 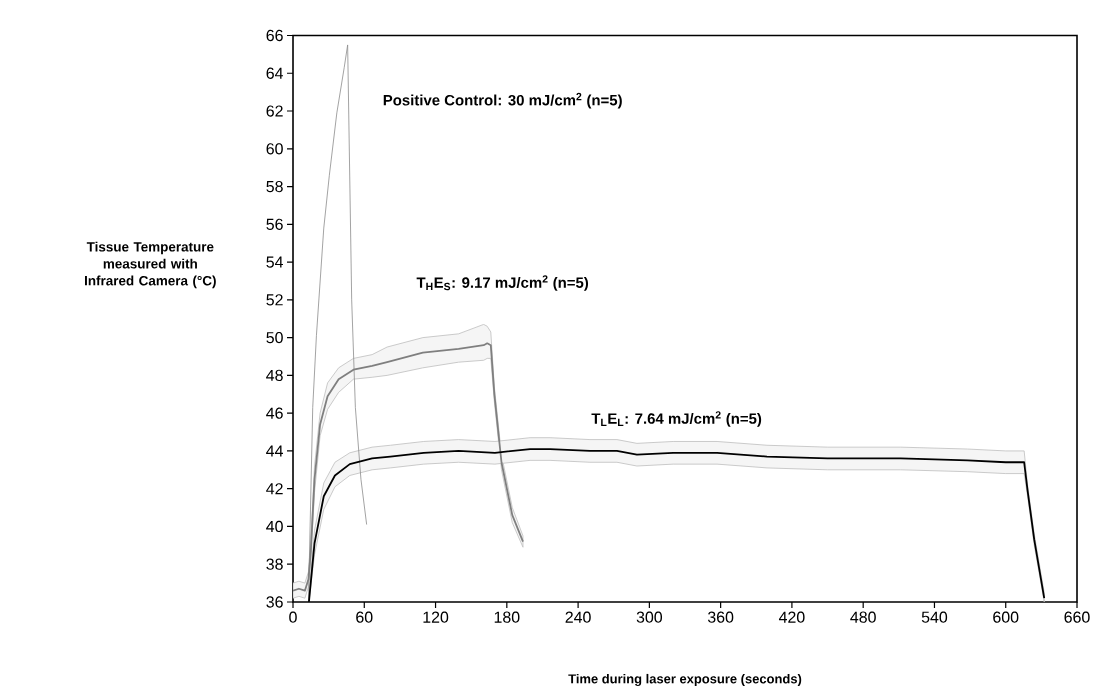 What do you see at coordinates (578, 617) in the screenshot?
I see `x-tick-label: 240` at bounding box center [578, 617].